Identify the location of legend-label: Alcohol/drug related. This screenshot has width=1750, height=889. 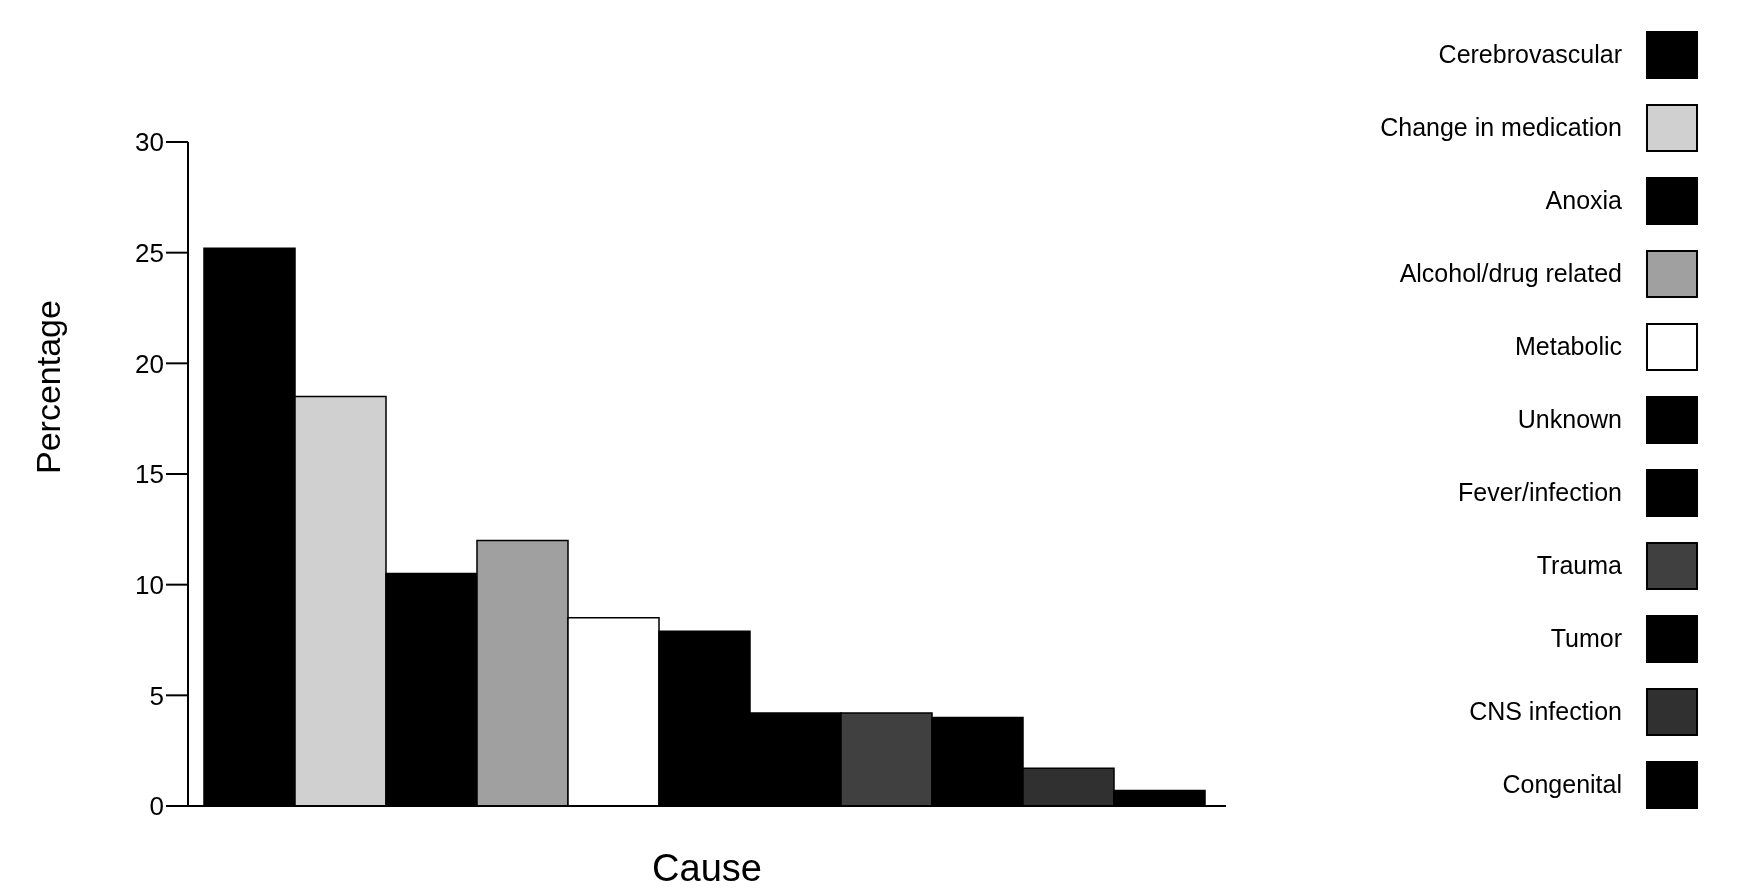
(1510, 273).